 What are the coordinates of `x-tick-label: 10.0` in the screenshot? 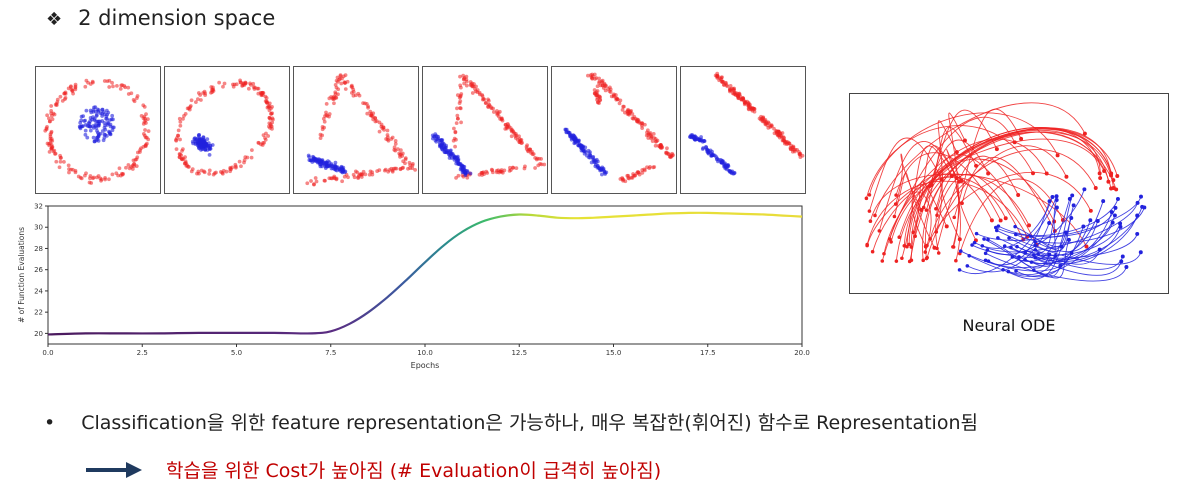 It's located at (425, 353).